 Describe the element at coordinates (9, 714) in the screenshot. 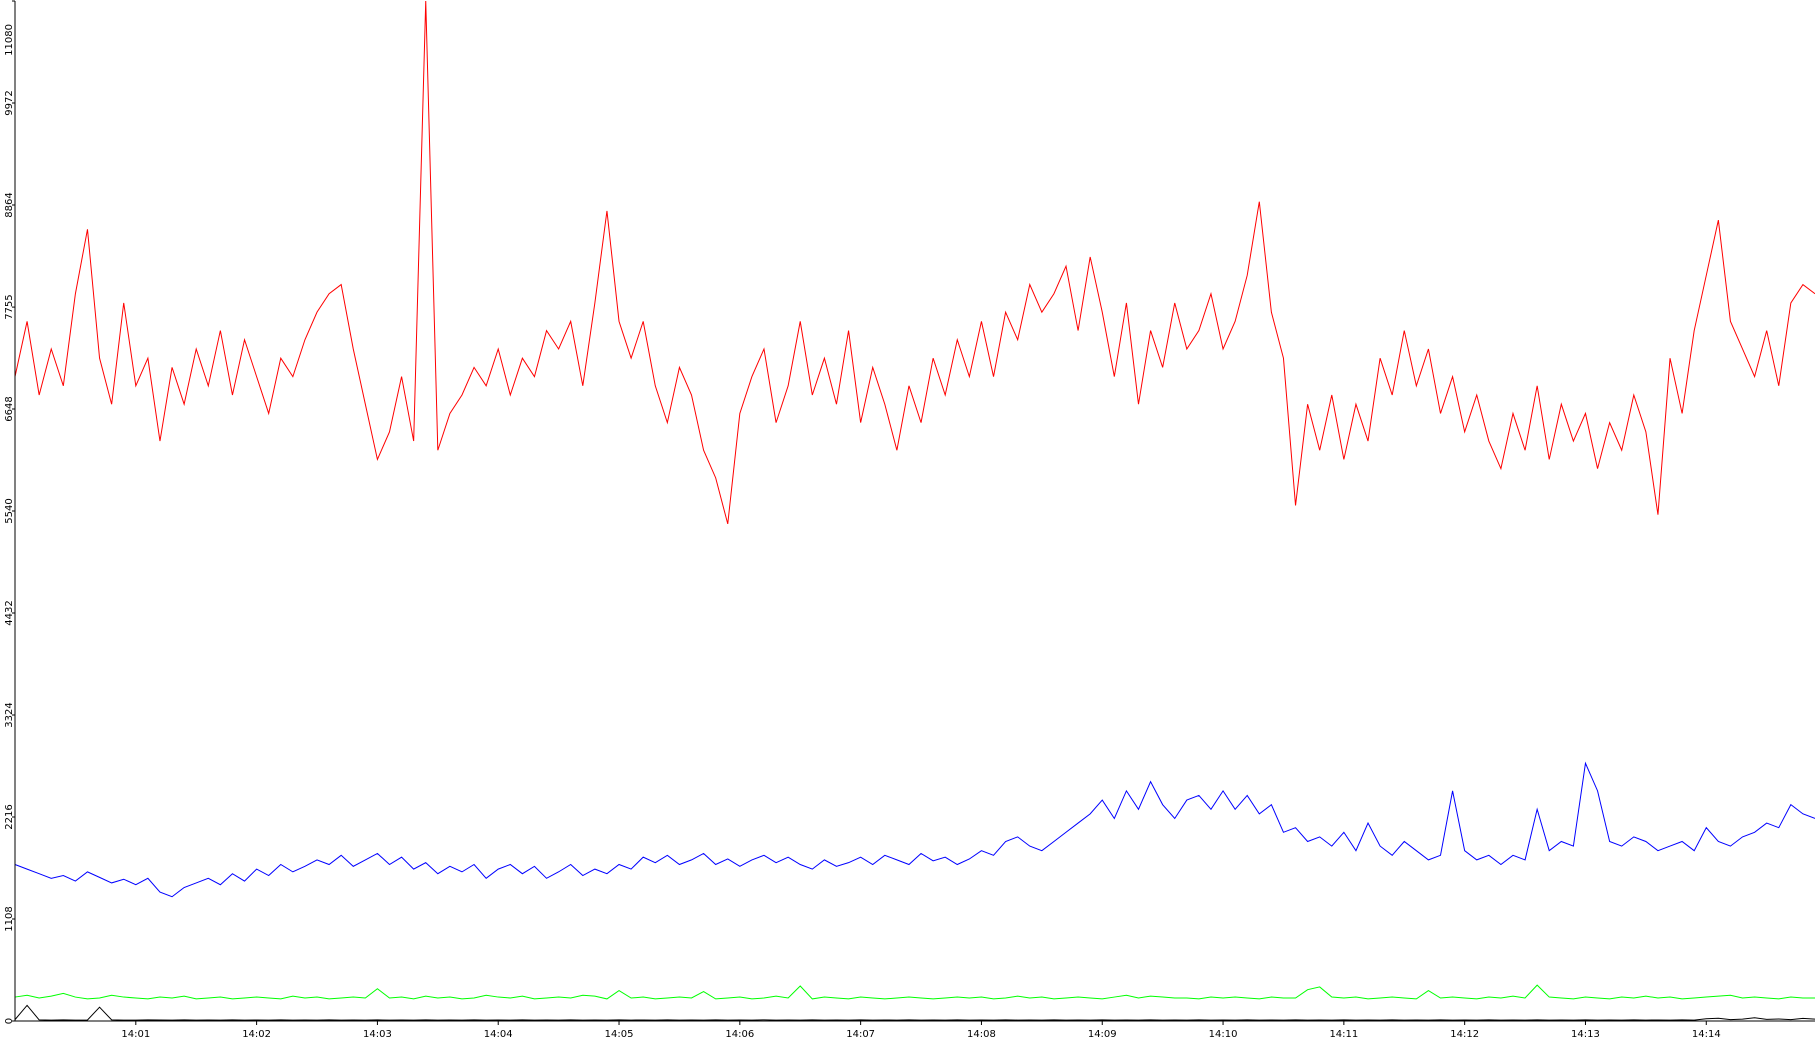

I see `y-tick-label: 3324` at that location.